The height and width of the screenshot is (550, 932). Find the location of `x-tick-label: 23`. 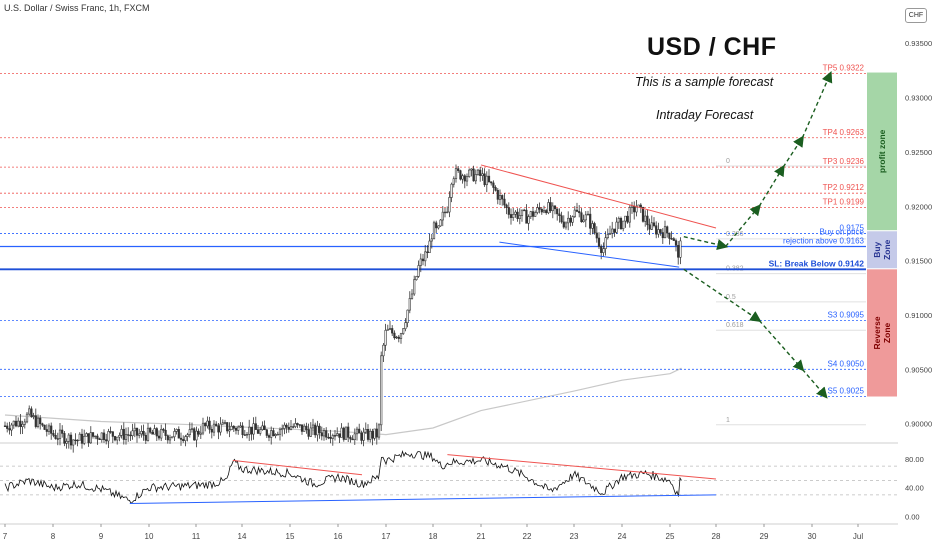

x-tick-label: 23 is located at coordinates (574, 536).